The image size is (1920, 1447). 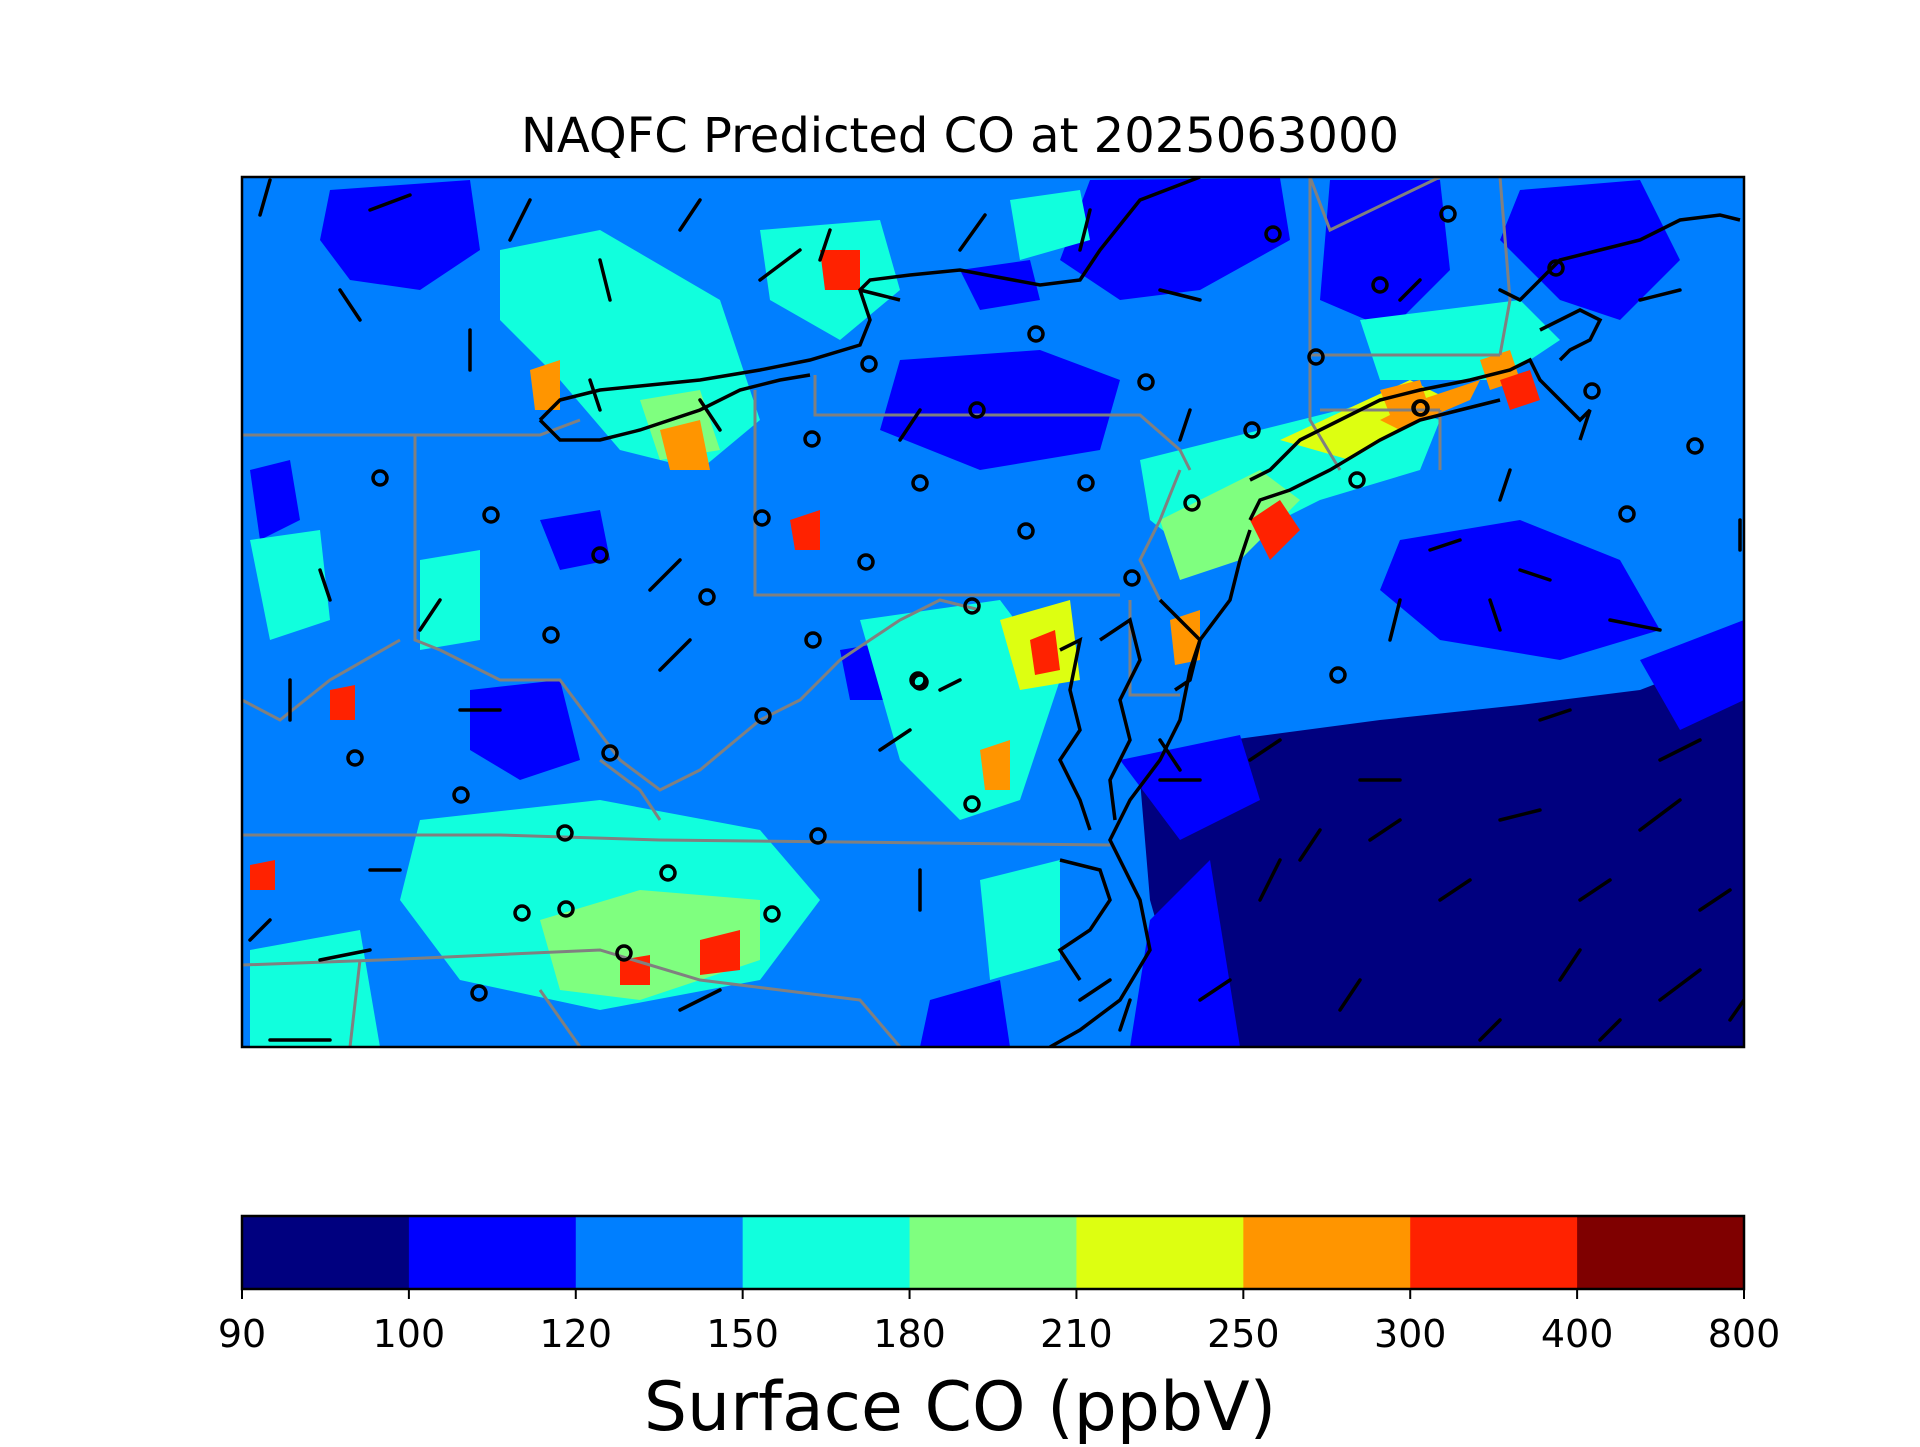 What do you see at coordinates (1744, 1334) in the screenshot?
I see `colorbar-tick-label: 800` at bounding box center [1744, 1334].